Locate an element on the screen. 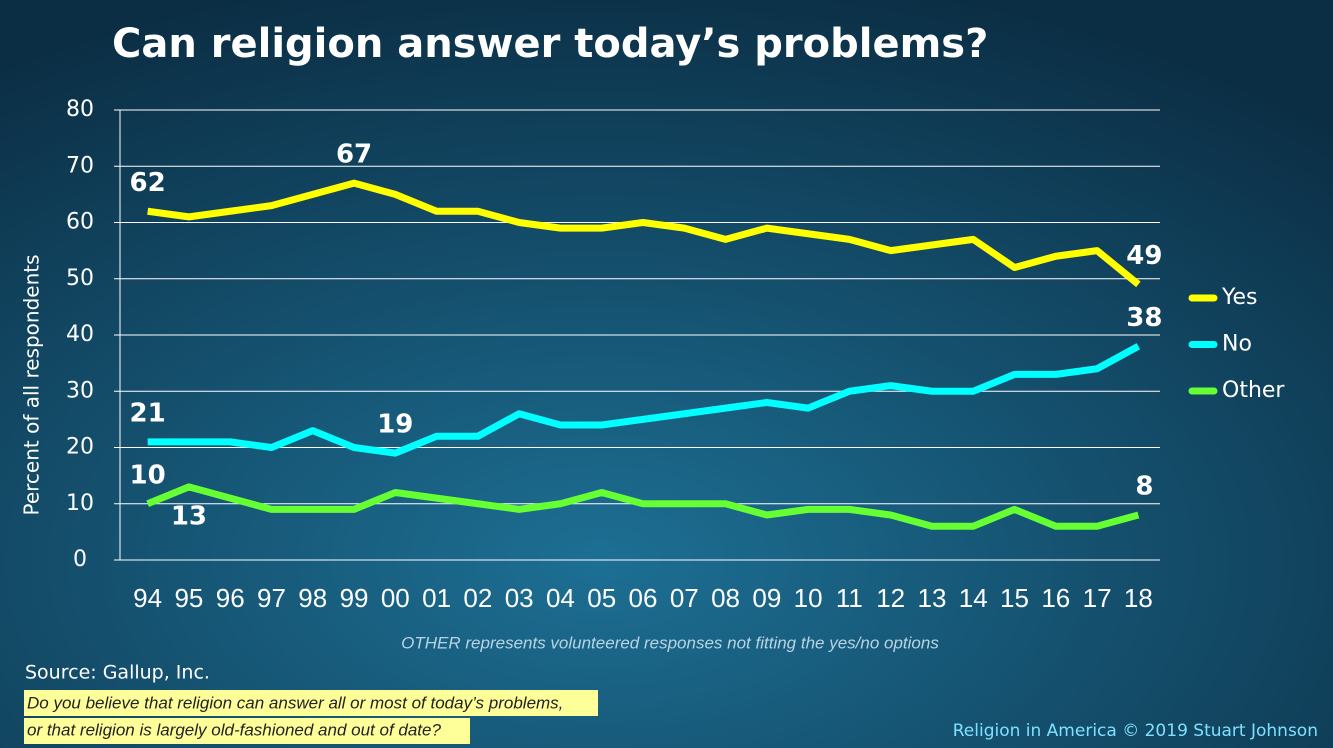 The image size is (1333, 748). y-tick-label: 0 is located at coordinates (80, 559).